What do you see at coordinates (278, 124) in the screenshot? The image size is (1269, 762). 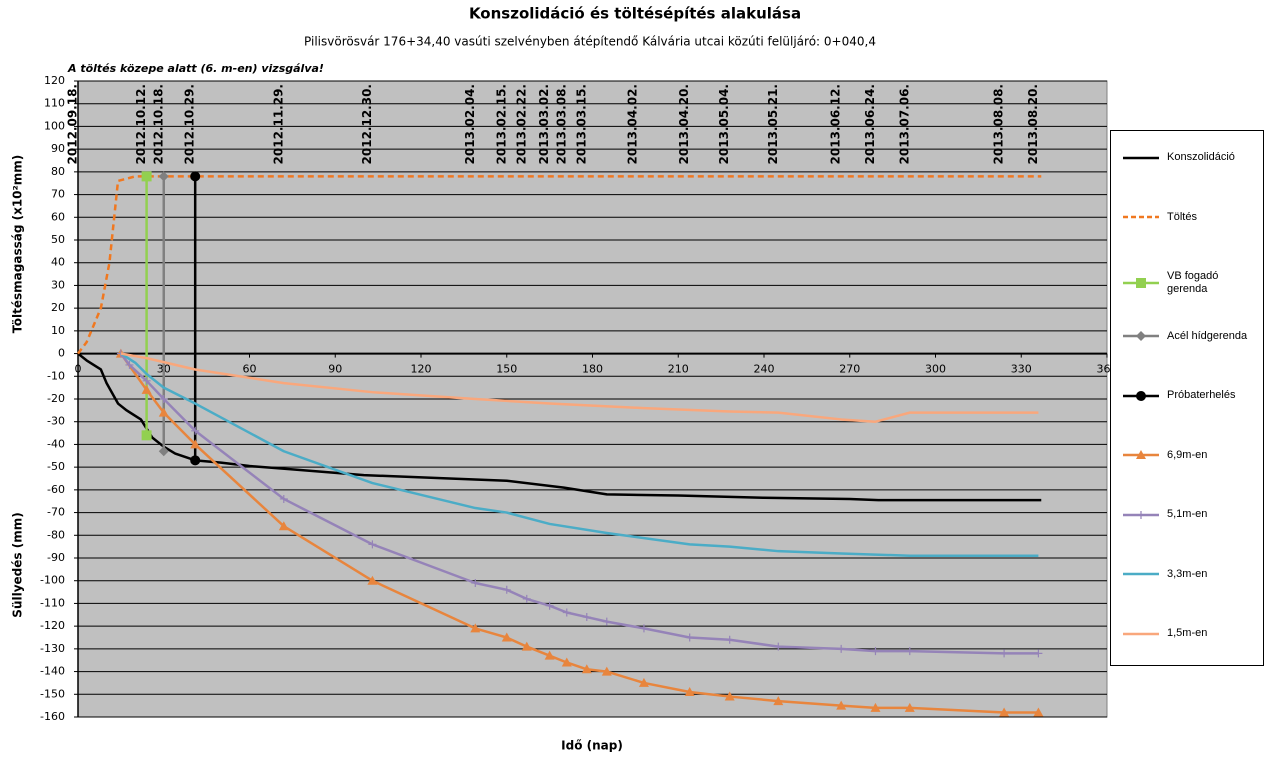 I see `date-annotation: 2012.11.29.` at bounding box center [278, 124].